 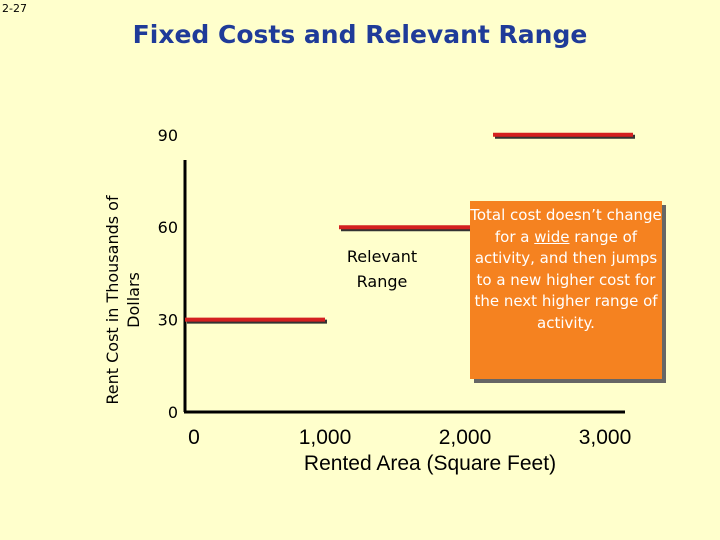 What do you see at coordinates (382, 256) in the screenshot?
I see `relevant-range-label-line-1: Relevant` at bounding box center [382, 256].